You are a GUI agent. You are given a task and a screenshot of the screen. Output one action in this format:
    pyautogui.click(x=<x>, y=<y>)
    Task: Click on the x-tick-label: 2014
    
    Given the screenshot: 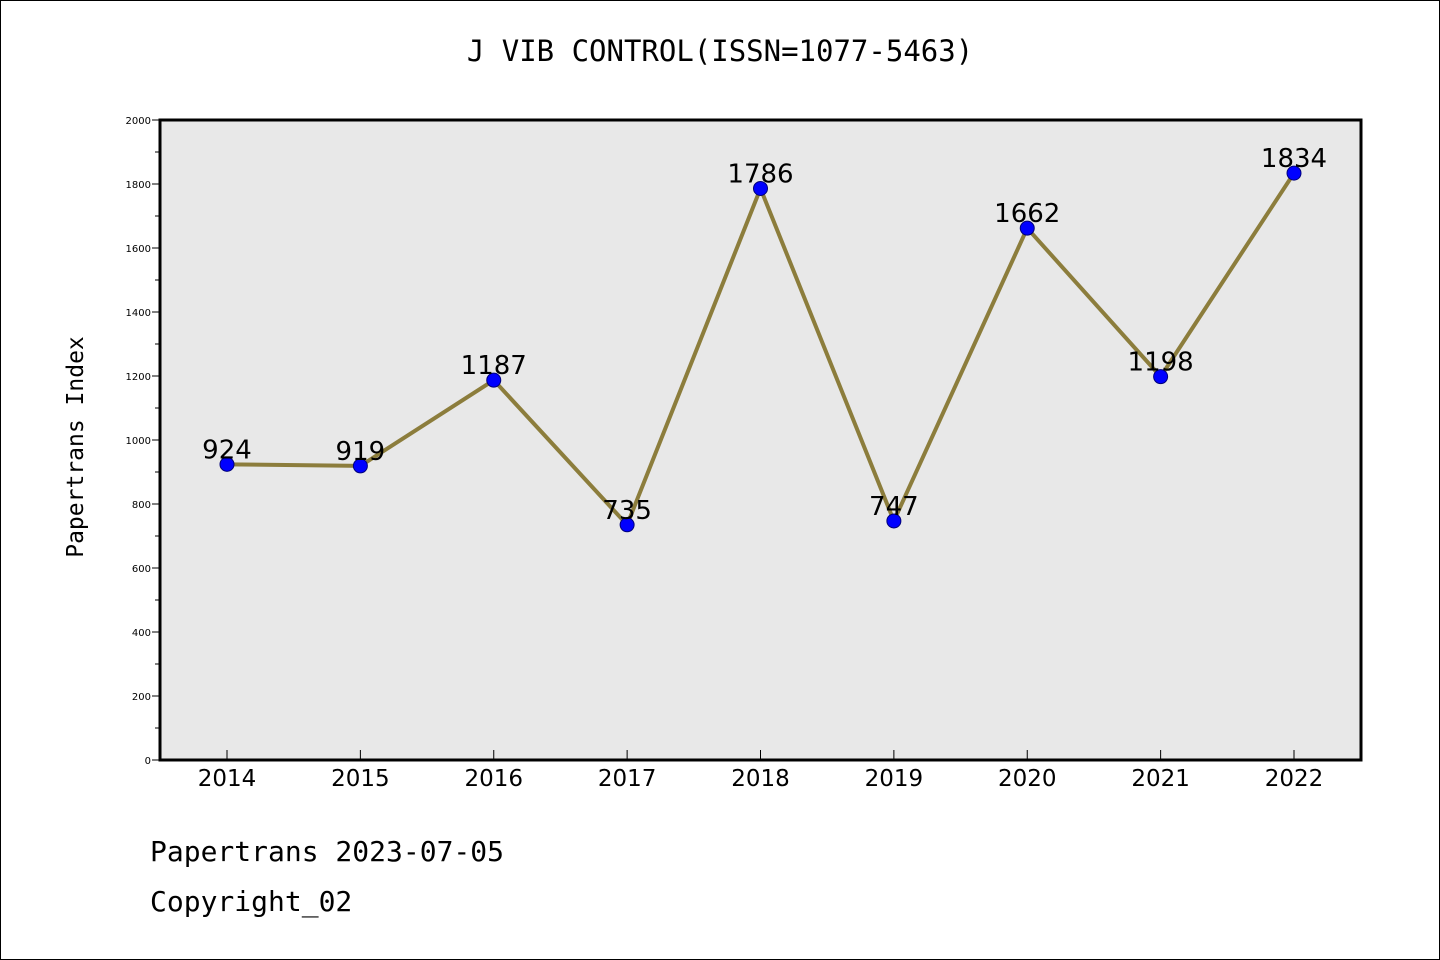 What is the action you would take?
    pyautogui.click(x=227, y=779)
    